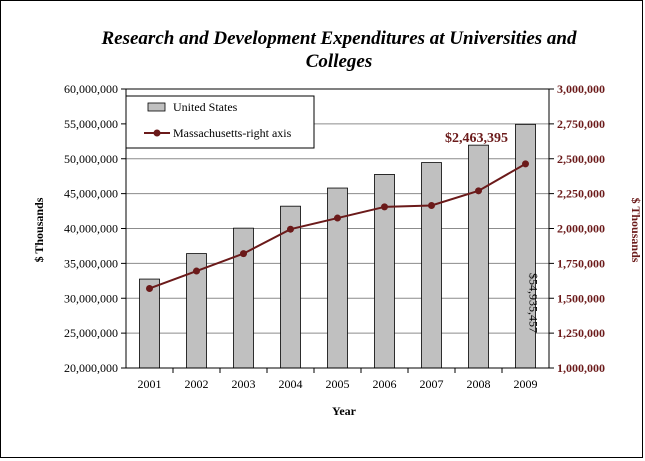 This screenshot has height=461, width=645. Describe the element at coordinates (581, 368) in the screenshot. I see `y2-tick-label: 1,000,000` at that location.